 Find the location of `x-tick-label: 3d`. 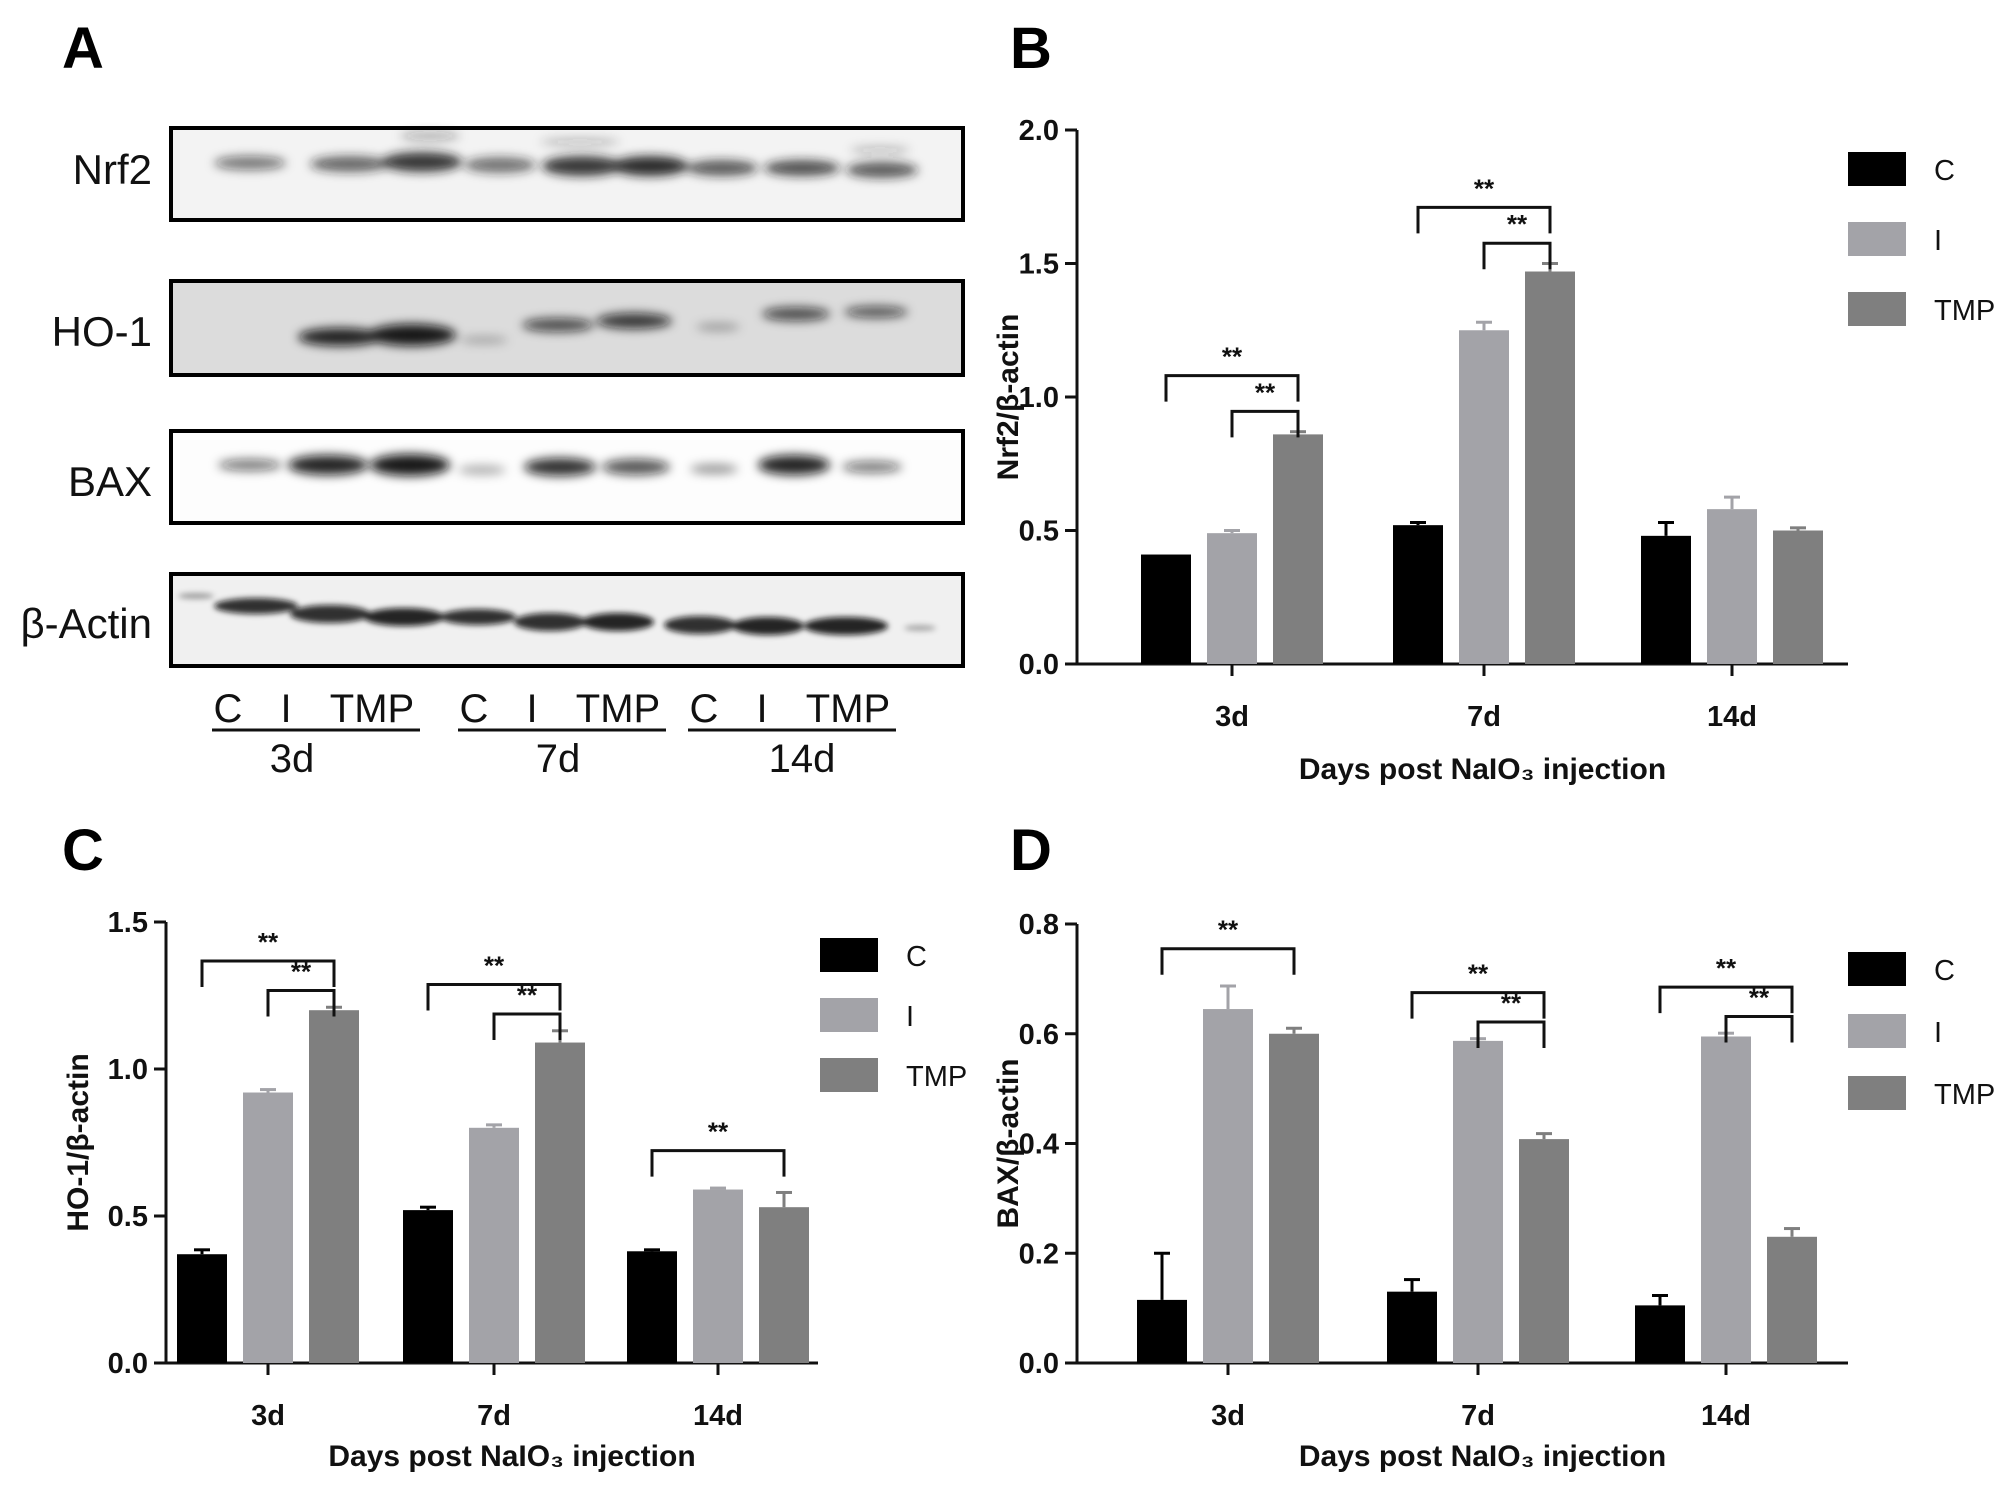

x-tick-label: 3d is located at coordinates (1228, 1416).